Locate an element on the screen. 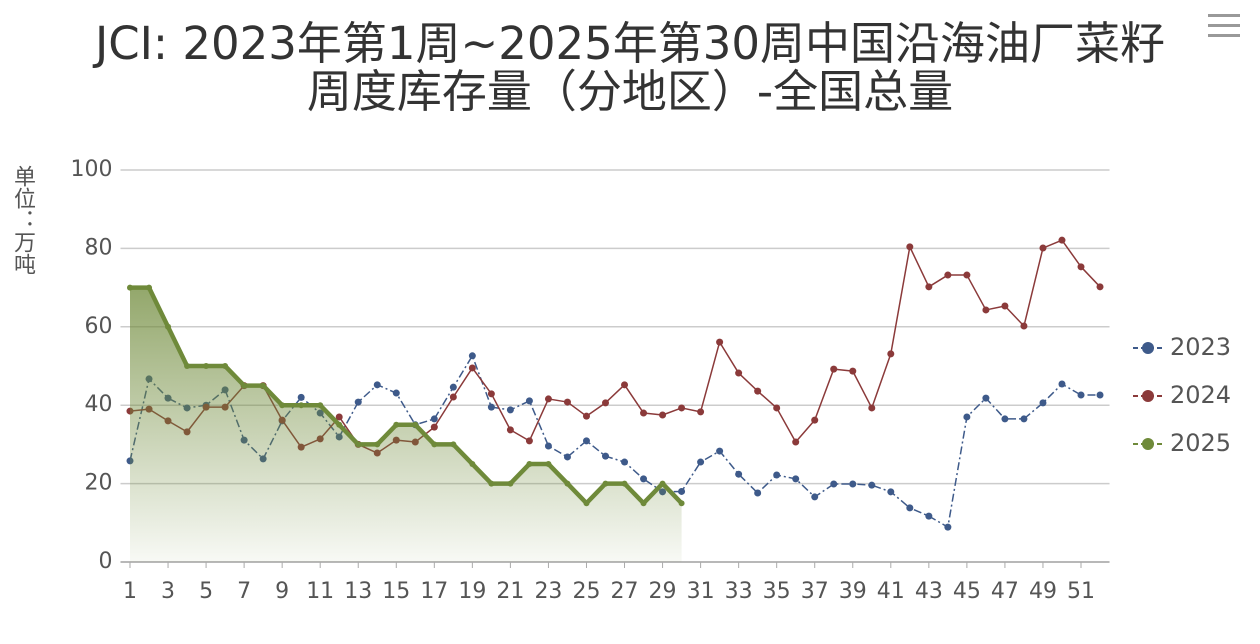 This screenshot has height=644, width=1260. x-tick-label: 7 is located at coordinates (244, 591).